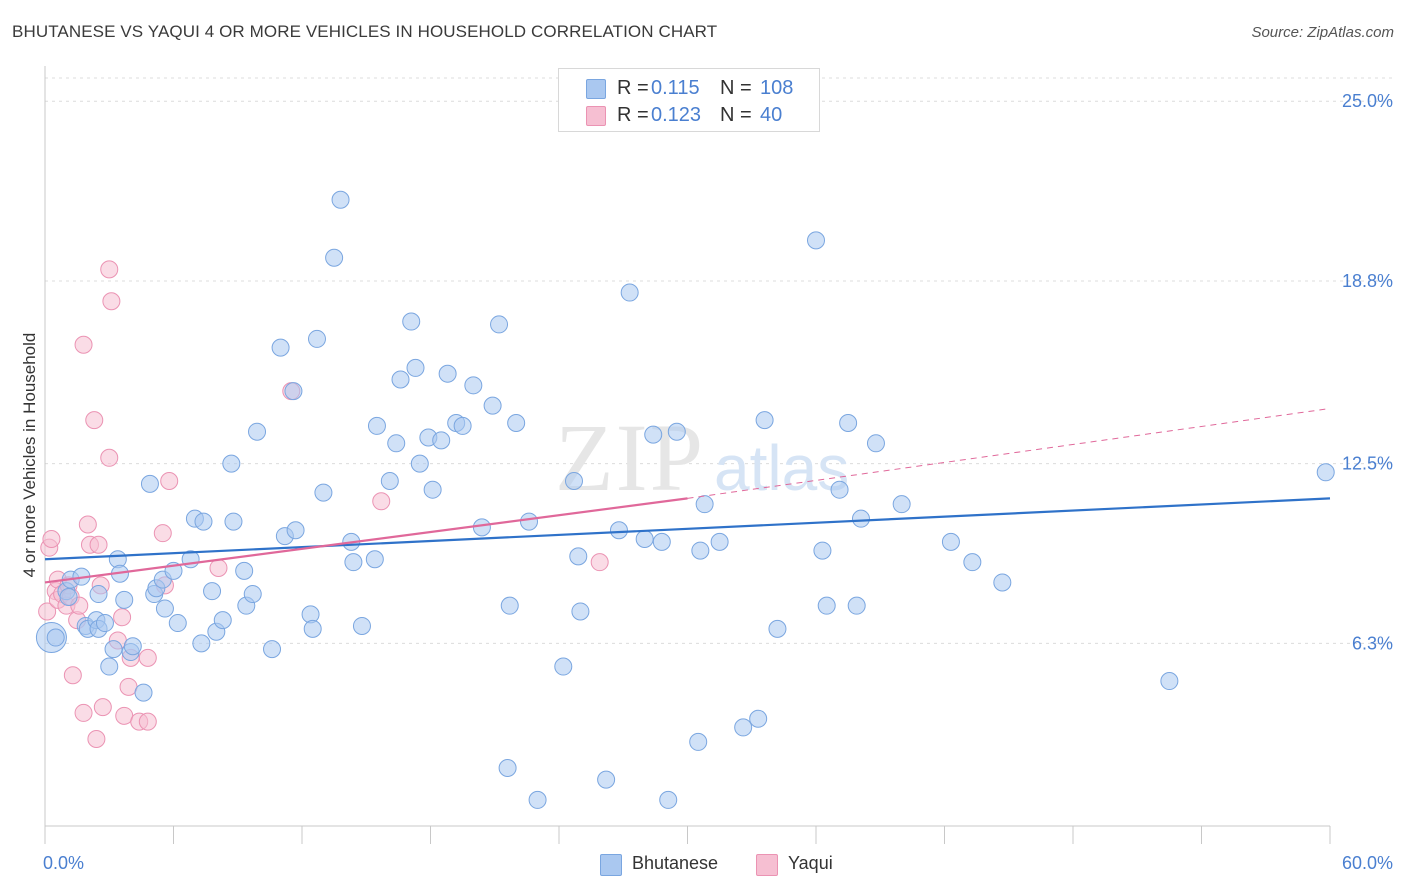  What do you see at coordinates (736, 88) in the screenshot?
I see `n-label: N =` at bounding box center [736, 88].